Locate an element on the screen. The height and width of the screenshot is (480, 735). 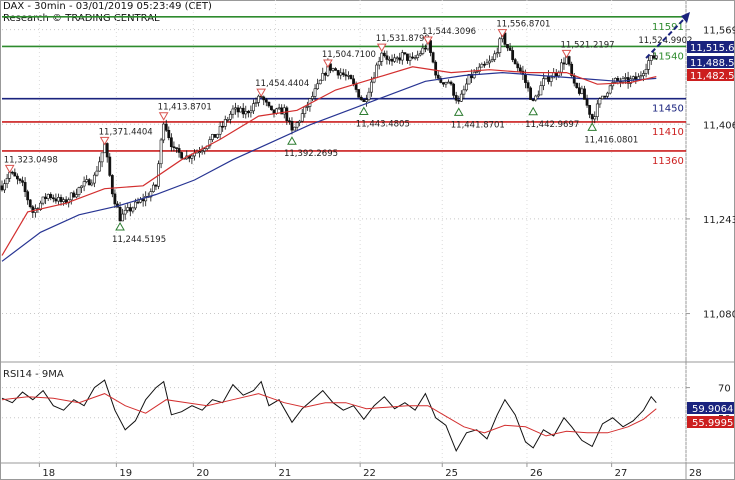
swing-high-label: 11,544.3096 is located at coordinates (449, 32).